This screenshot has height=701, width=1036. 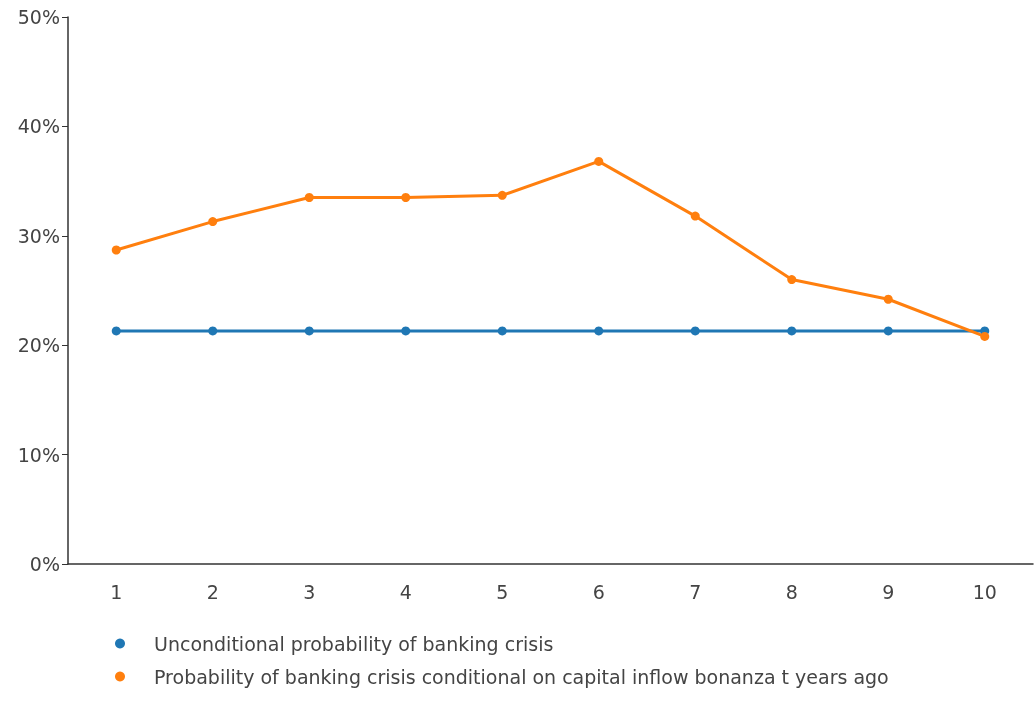 What do you see at coordinates (405, 591) in the screenshot?
I see `x-tick-label: 4` at bounding box center [405, 591].